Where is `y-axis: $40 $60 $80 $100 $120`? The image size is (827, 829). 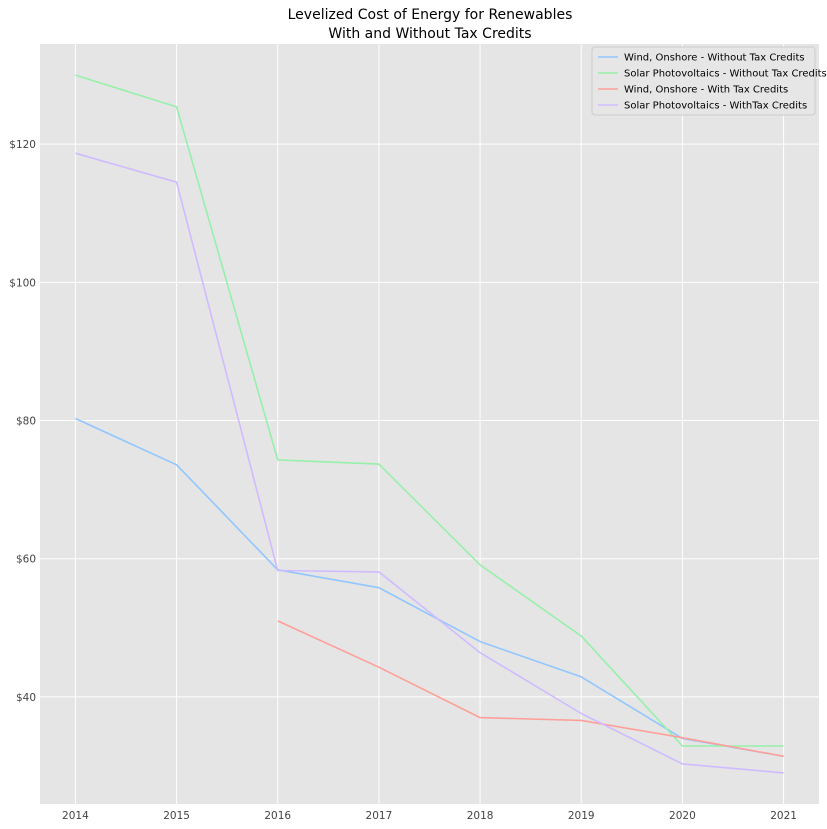 y-axis: $40 $60 $80 $100 $120 is located at coordinates (22, 421).